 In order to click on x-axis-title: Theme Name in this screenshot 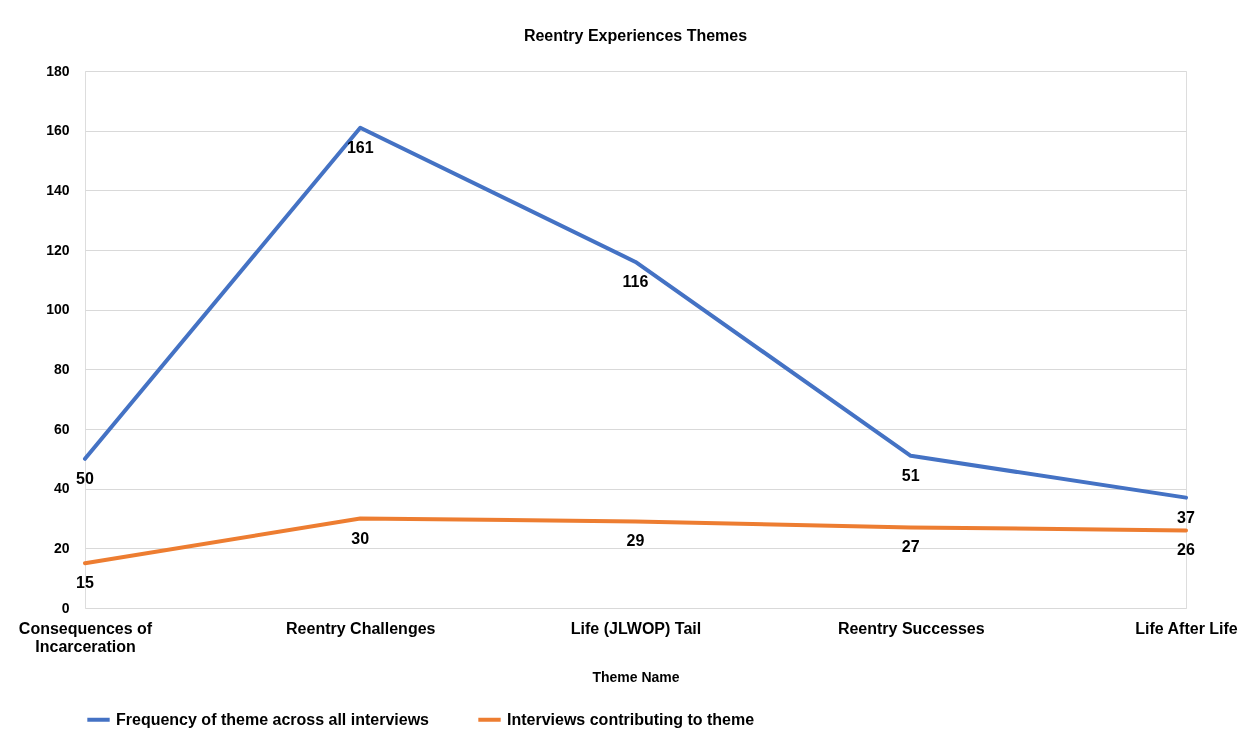, I will do `click(636, 676)`.